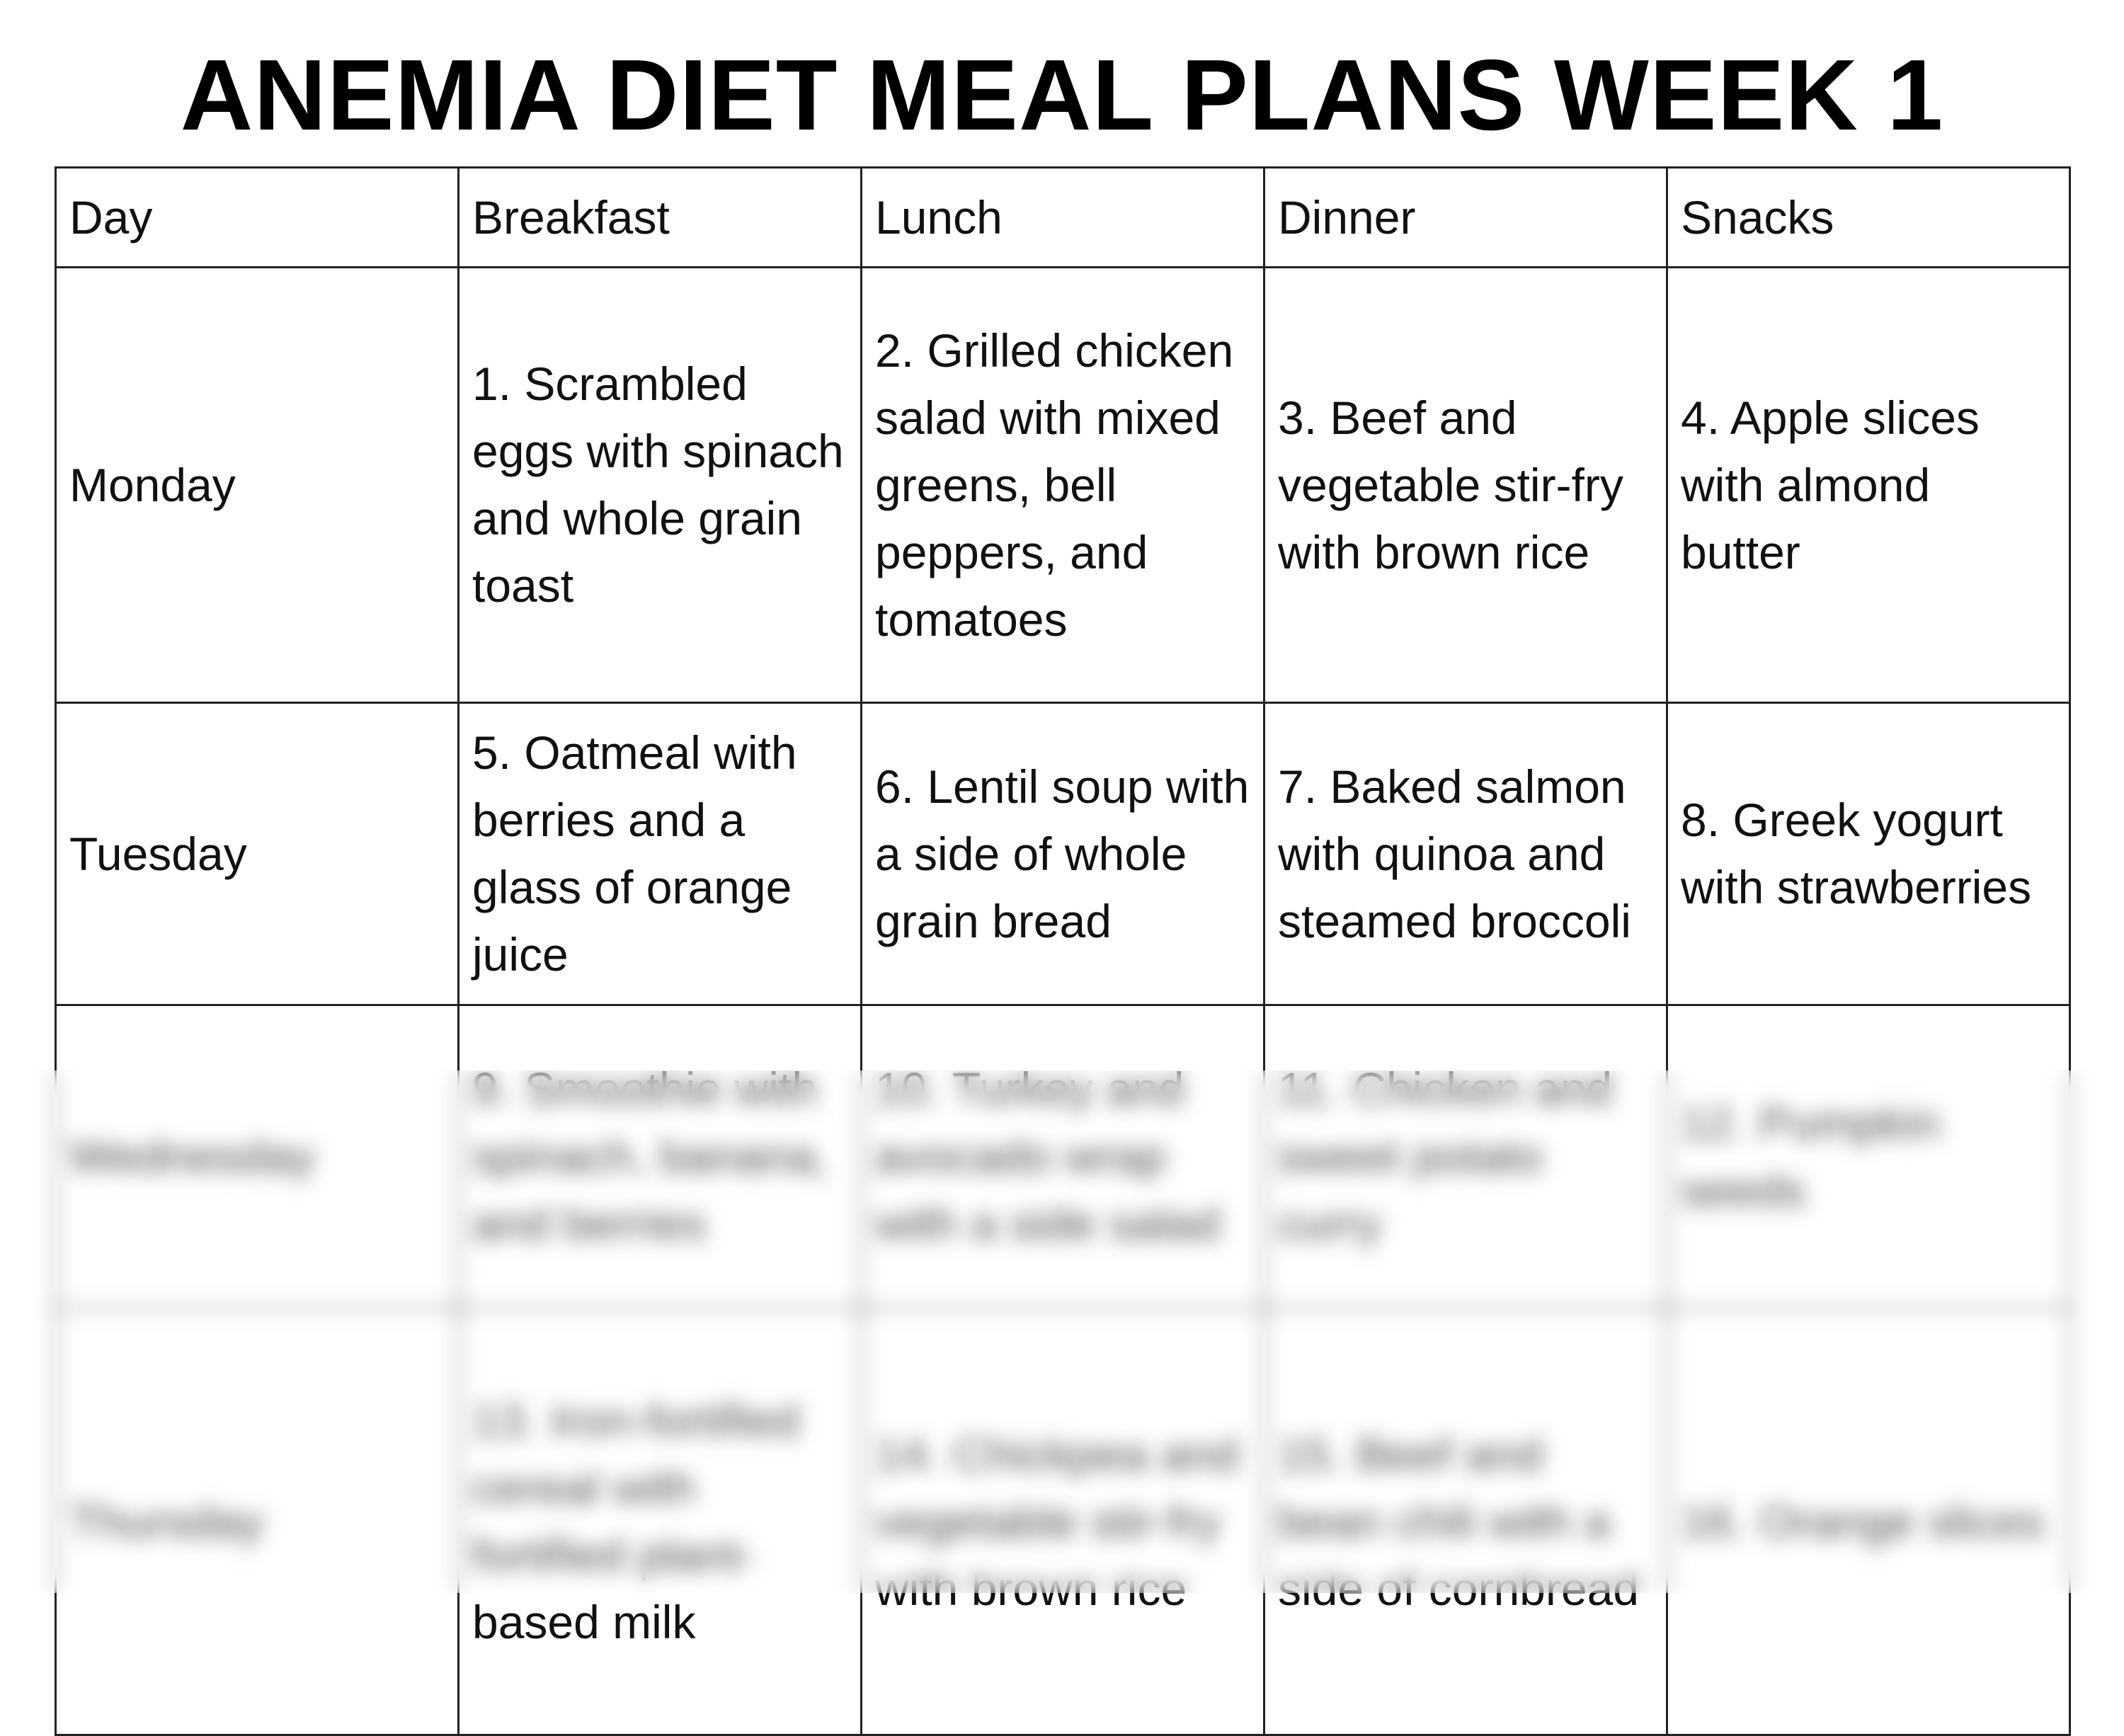 The width and height of the screenshot is (2124, 1736). Describe the element at coordinates (257, 854) in the screenshot. I see `day-cell: Tuesday` at that location.